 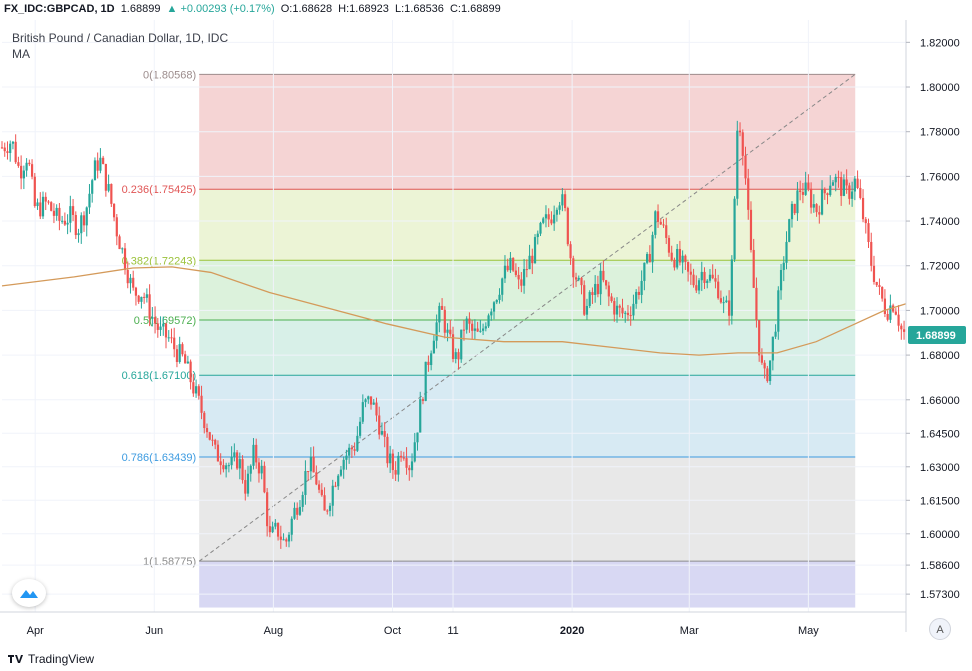 What do you see at coordinates (572, 631) in the screenshot?
I see `time-tick-label: 2020` at bounding box center [572, 631].